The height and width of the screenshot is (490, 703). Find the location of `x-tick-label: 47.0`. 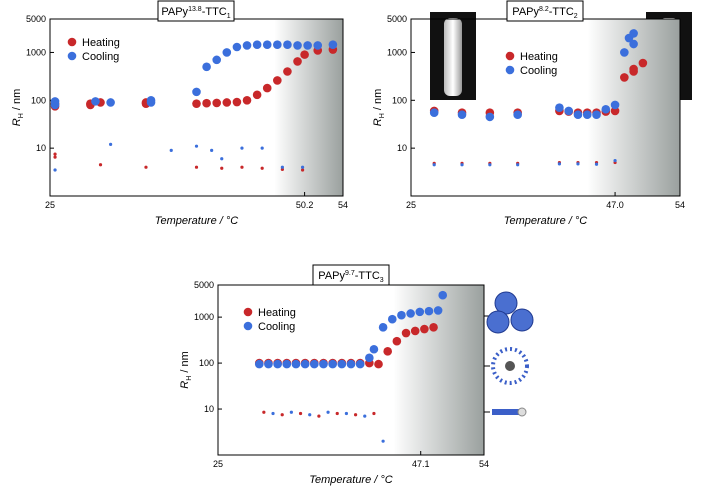

x-tick-label: 47.0 is located at coordinates (615, 205).